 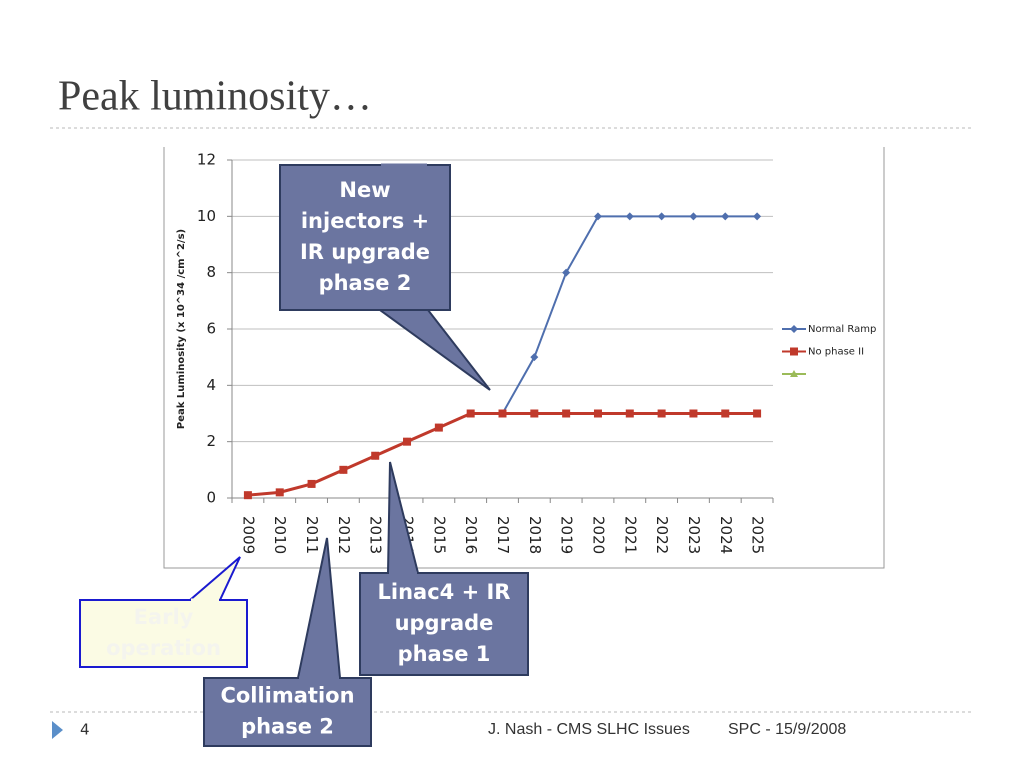 I want to click on x-tick-label: 2017, so click(x=503, y=535).